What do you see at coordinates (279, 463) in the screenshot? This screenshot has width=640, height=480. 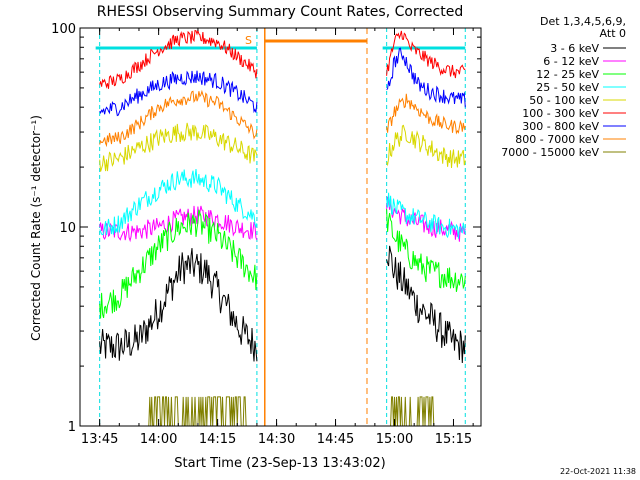 I see `x-axis-label: Start Time (23-Sep-13 13:43:02)` at bounding box center [279, 463].